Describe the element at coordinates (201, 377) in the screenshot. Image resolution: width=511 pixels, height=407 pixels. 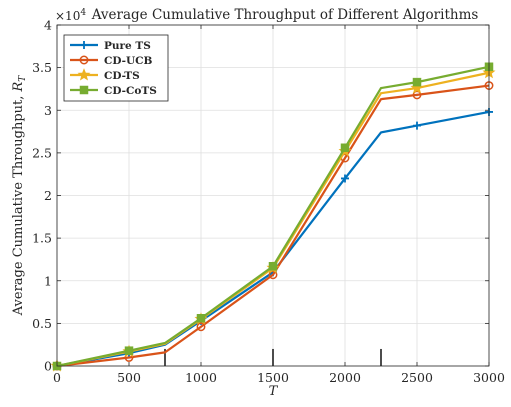
I see `x-tick-label: 1000` at that location.